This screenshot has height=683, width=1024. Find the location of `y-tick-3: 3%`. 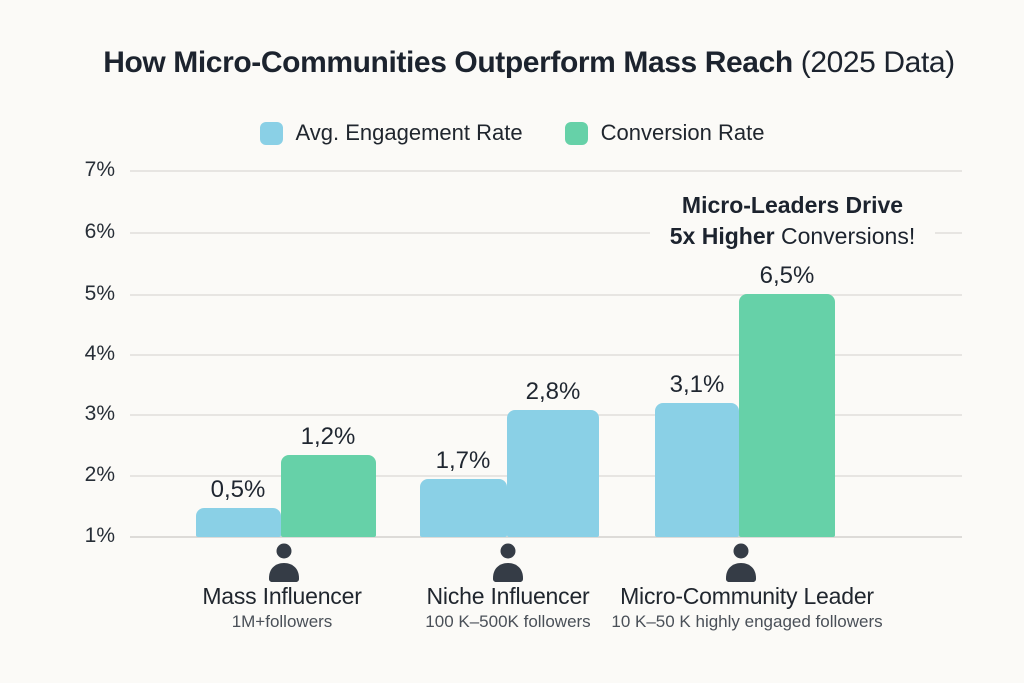

y-tick-3: 3% is located at coordinates (99, 413).